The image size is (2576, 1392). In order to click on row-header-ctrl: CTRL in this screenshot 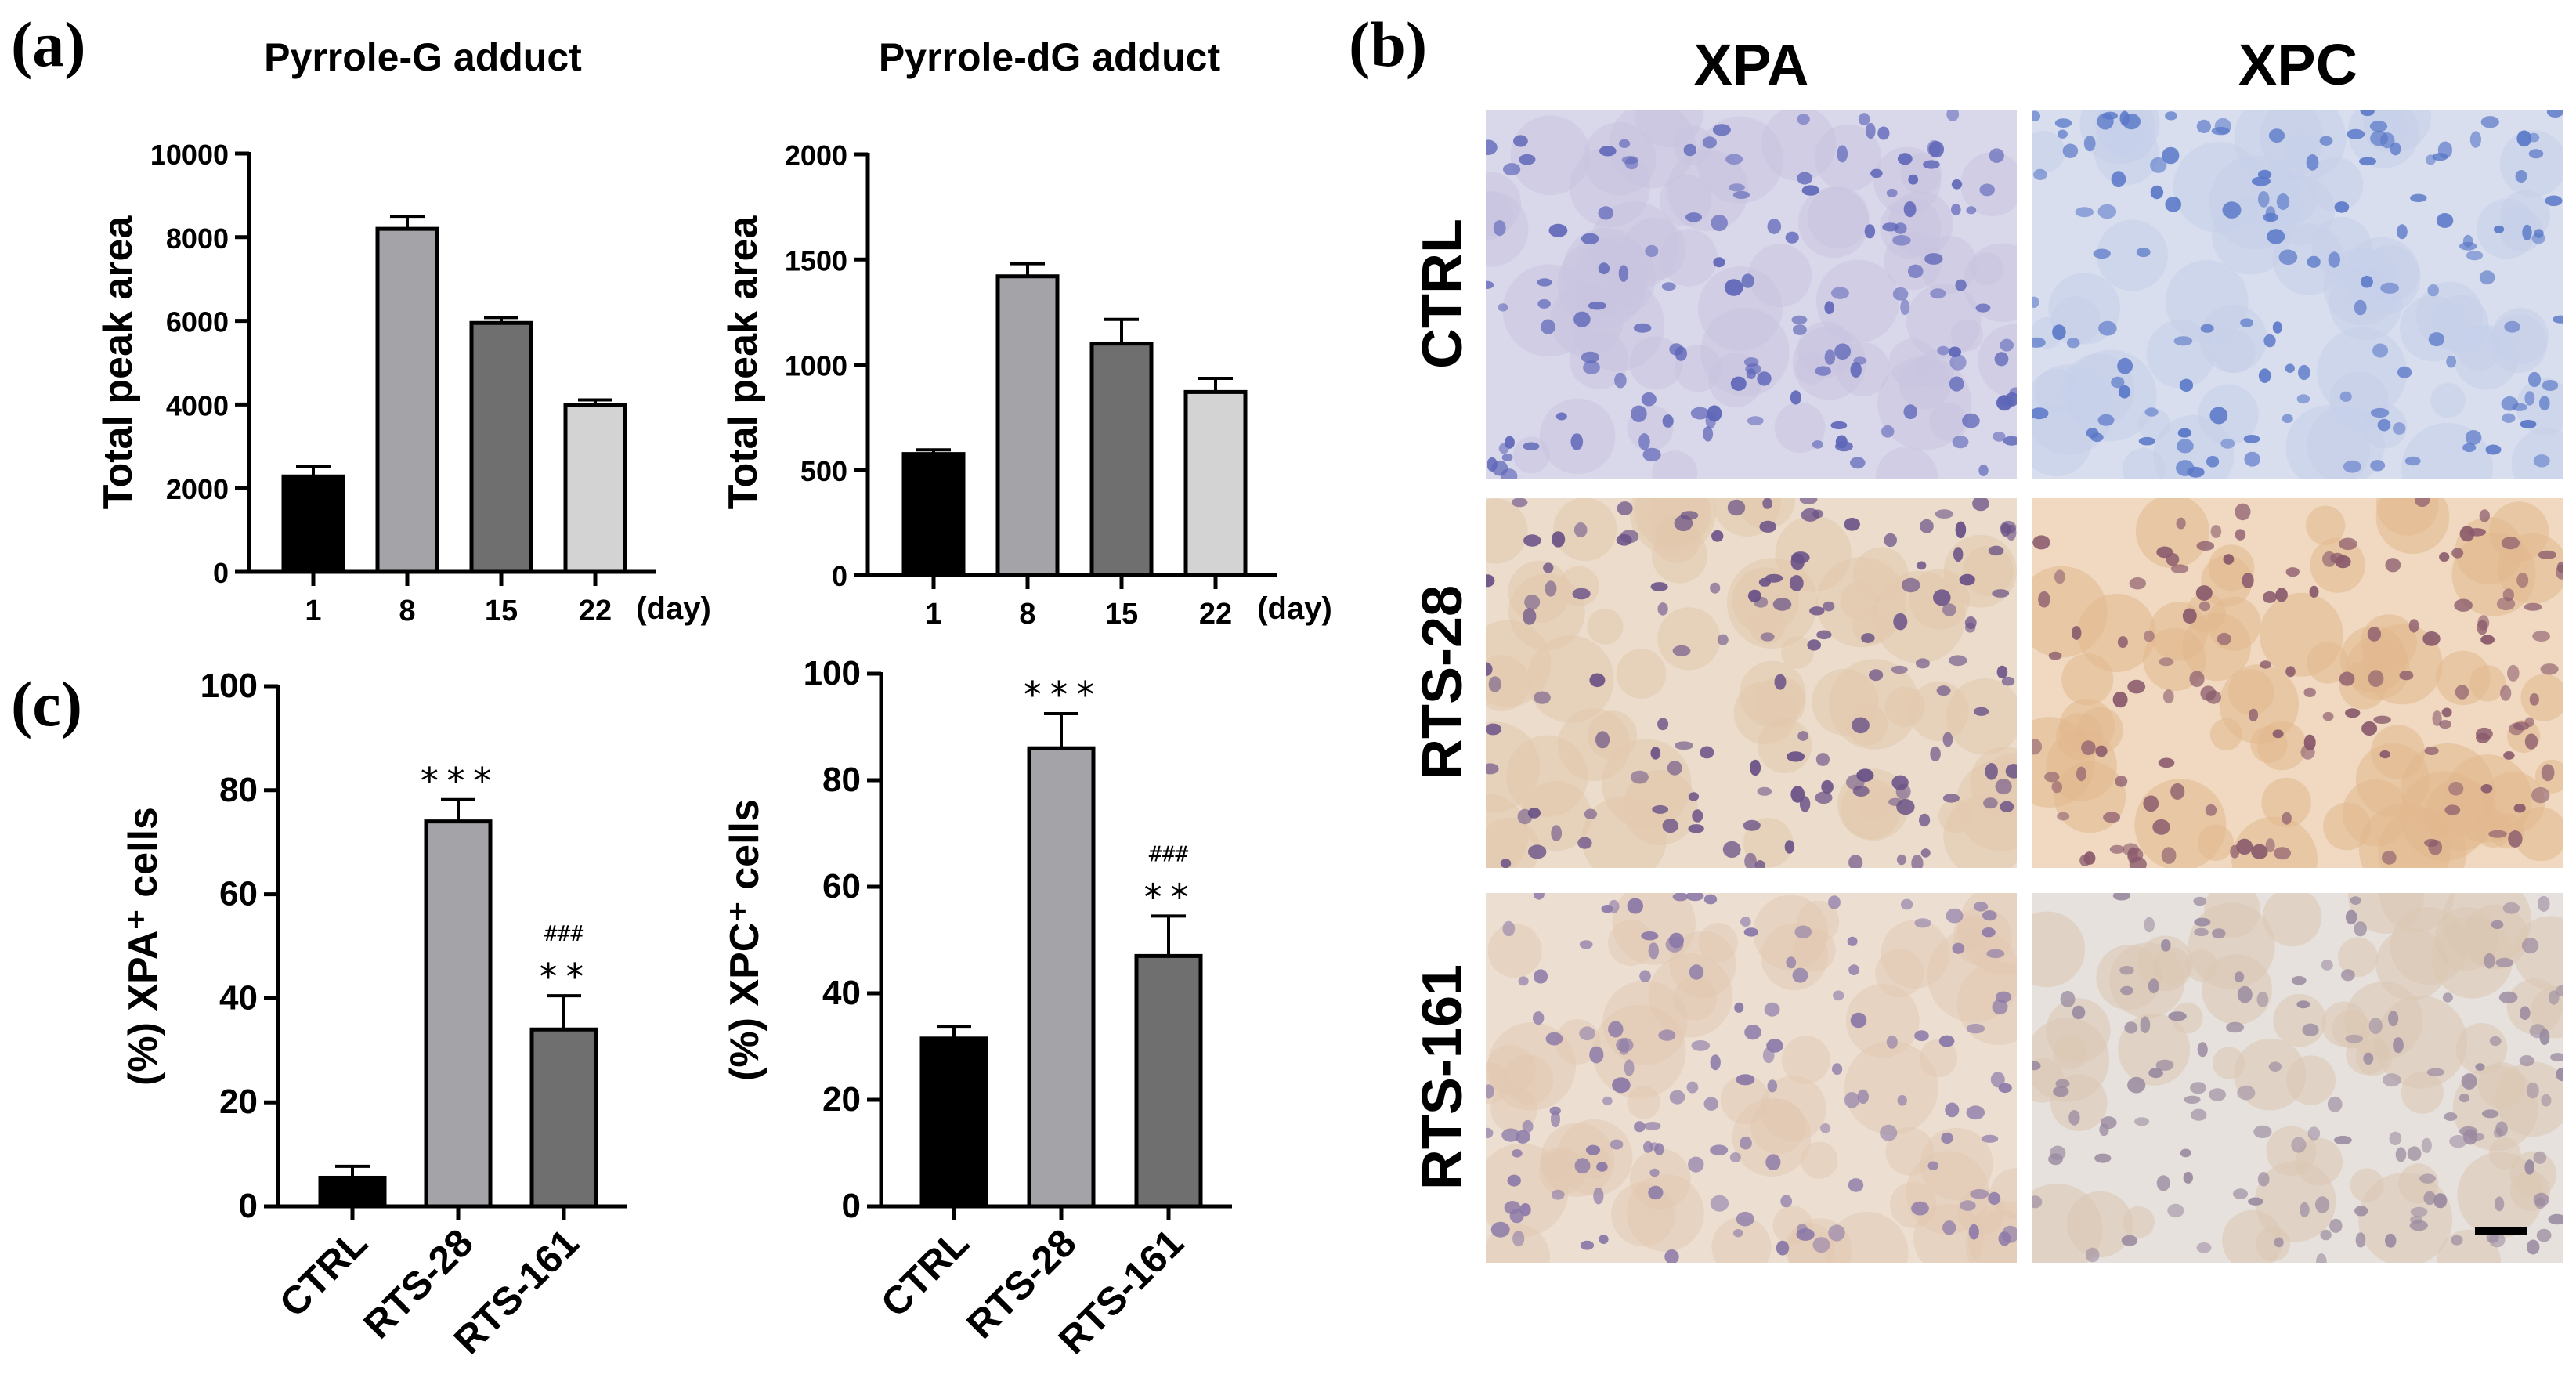, I will do `click(1442, 294)`.